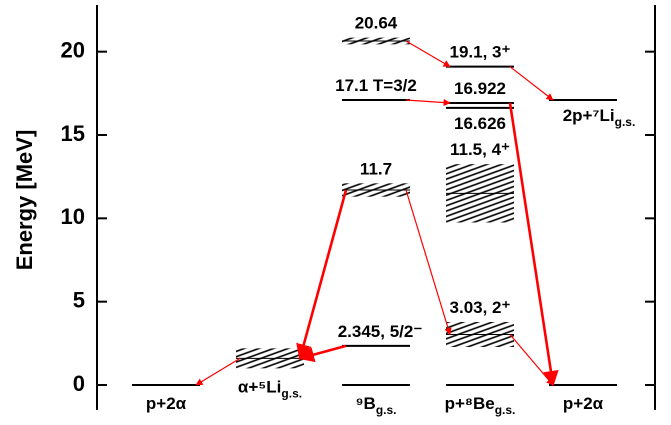 This screenshot has width=671, height=425. I want to click on level-label-text: p+⁸Be, so click(470, 403).